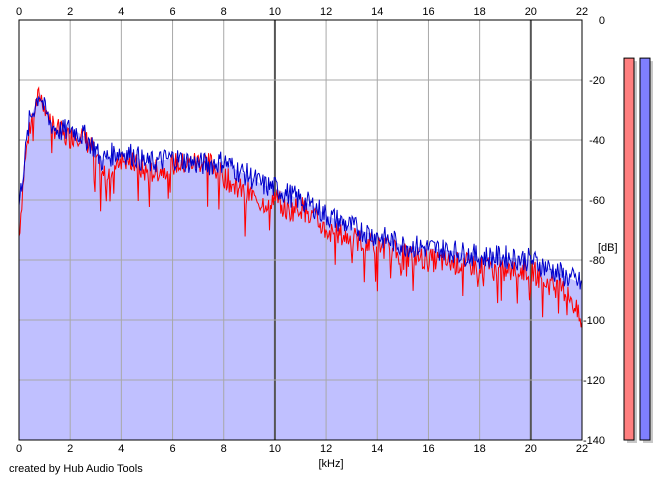 This screenshot has height=481, width=664. What do you see at coordinates (638, 250) in the screenshot?
I see `level-meters` at bounding box center [638, 250].